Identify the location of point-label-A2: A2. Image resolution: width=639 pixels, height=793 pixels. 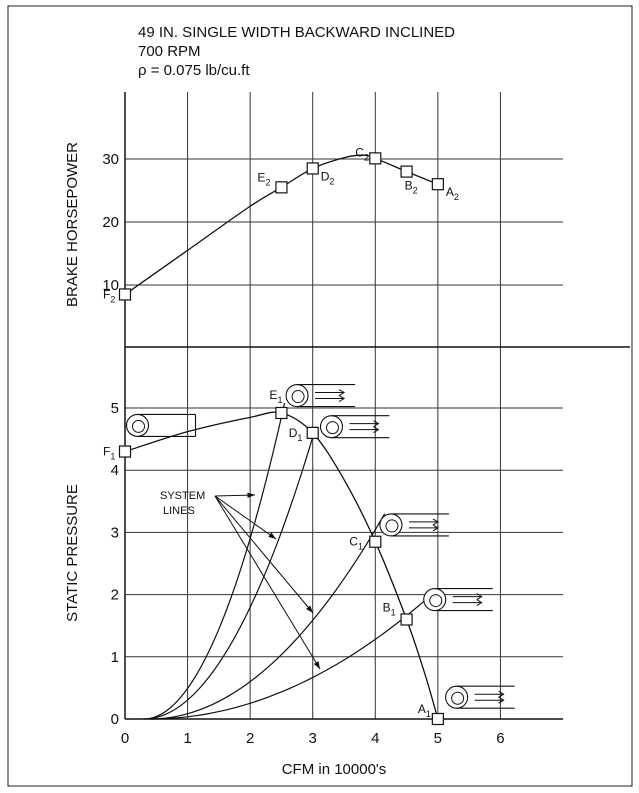
(452, 193).